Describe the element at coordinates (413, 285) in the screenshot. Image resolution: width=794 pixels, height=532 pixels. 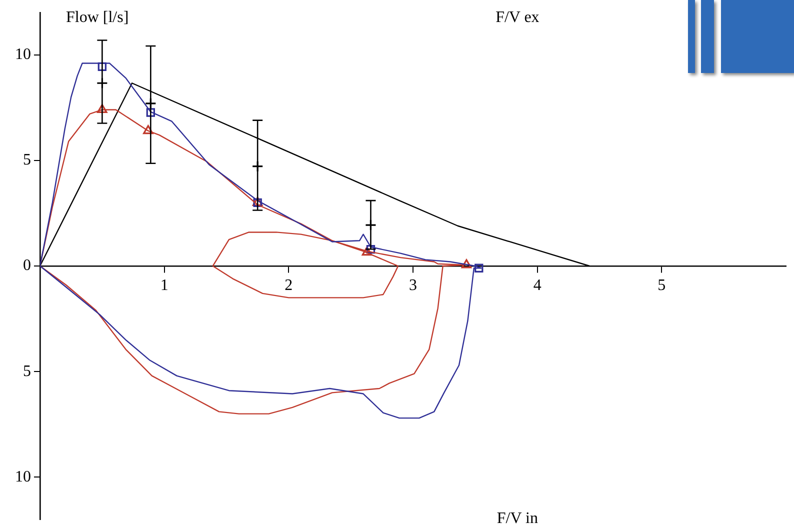
I see `x-tick-label: 3` at that location.